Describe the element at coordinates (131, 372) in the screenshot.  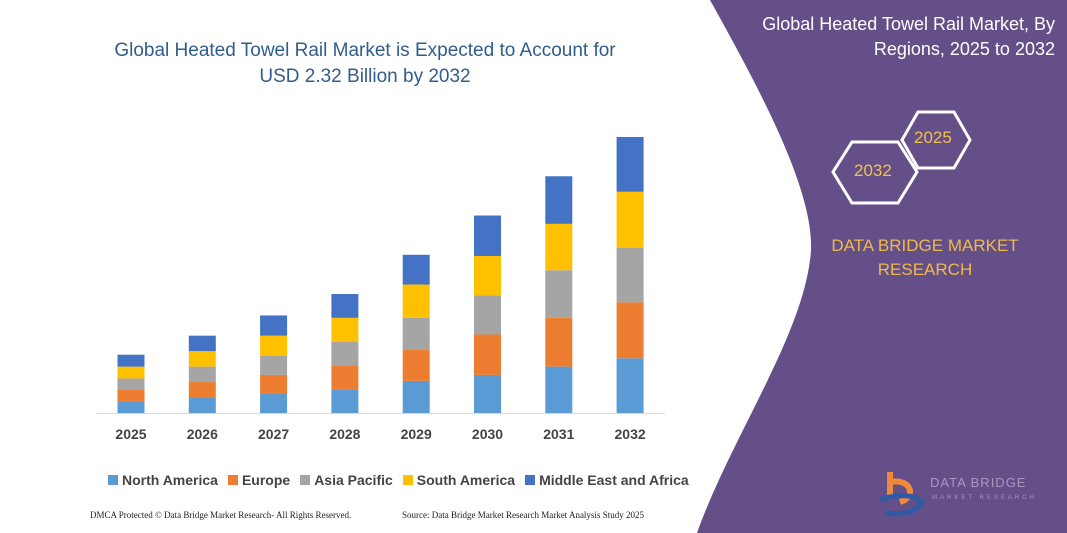
I see `bar-2025-south-america` at that location.